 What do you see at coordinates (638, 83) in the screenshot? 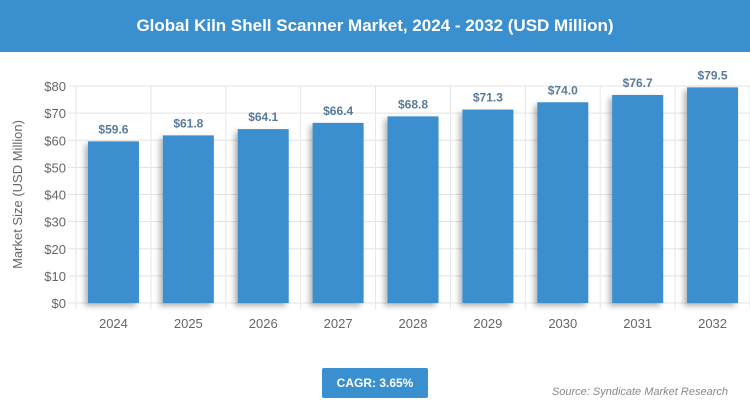
I see `data-label: $76.7` at bounding box center [638, 83].